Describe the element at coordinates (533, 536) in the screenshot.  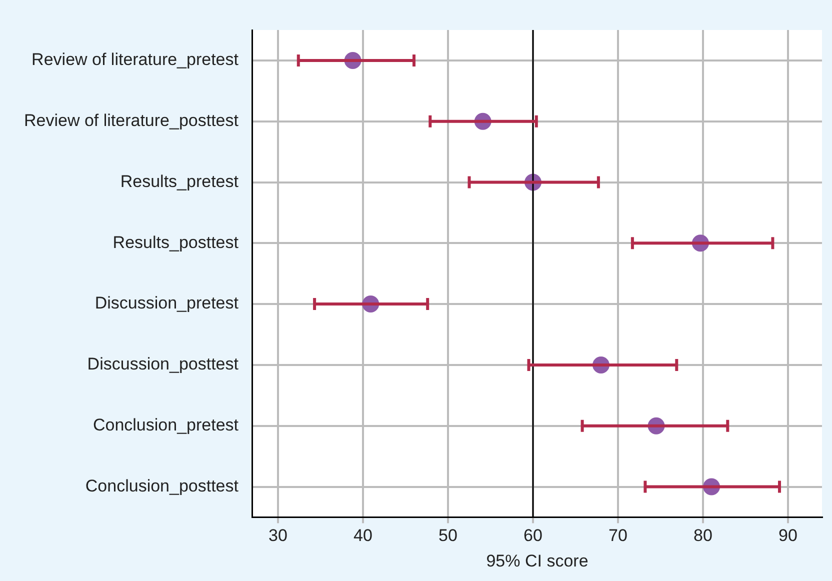
I see `x-tick-label: 60` at that location.